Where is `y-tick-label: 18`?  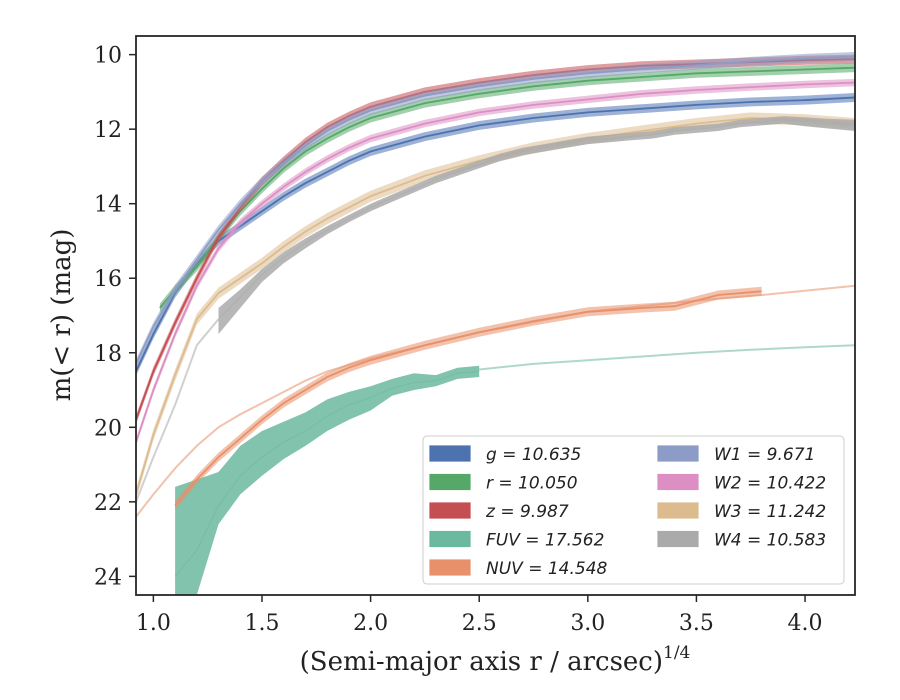
y-tick-label: 18 is located at coordinates (108, 354).